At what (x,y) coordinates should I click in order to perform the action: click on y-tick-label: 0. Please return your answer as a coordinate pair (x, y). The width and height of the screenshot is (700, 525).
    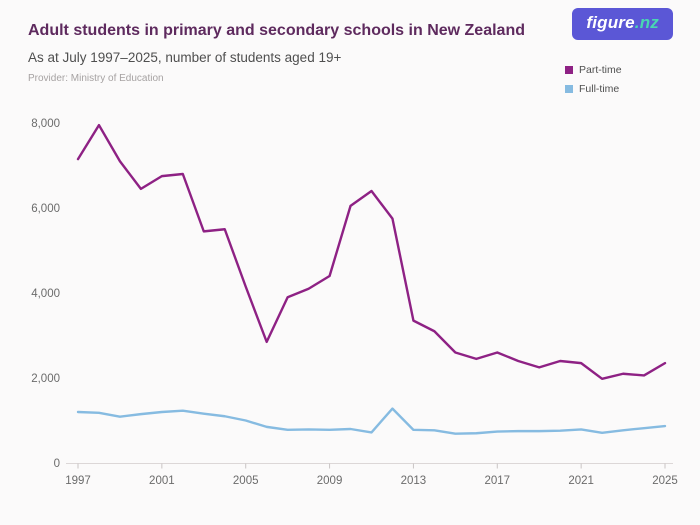
    Looking at the image, I should click on (57, 464).